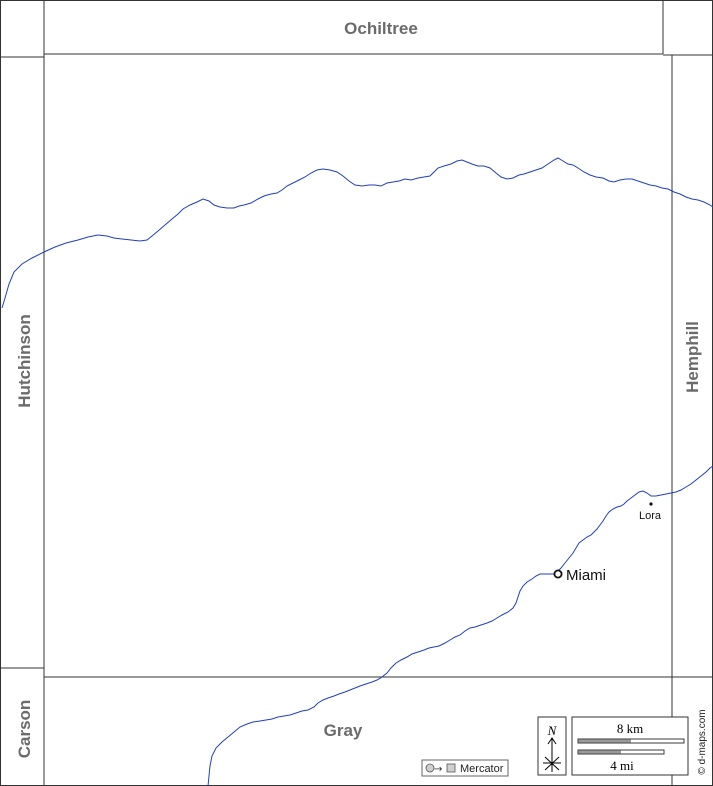 Image resolution: width=713 pixels, height=786 pixels. What do you see at coordinates (622, 765) in the screenshot?
I see `scale-mi-label: 4 mi` at bounding box center [622, 765].